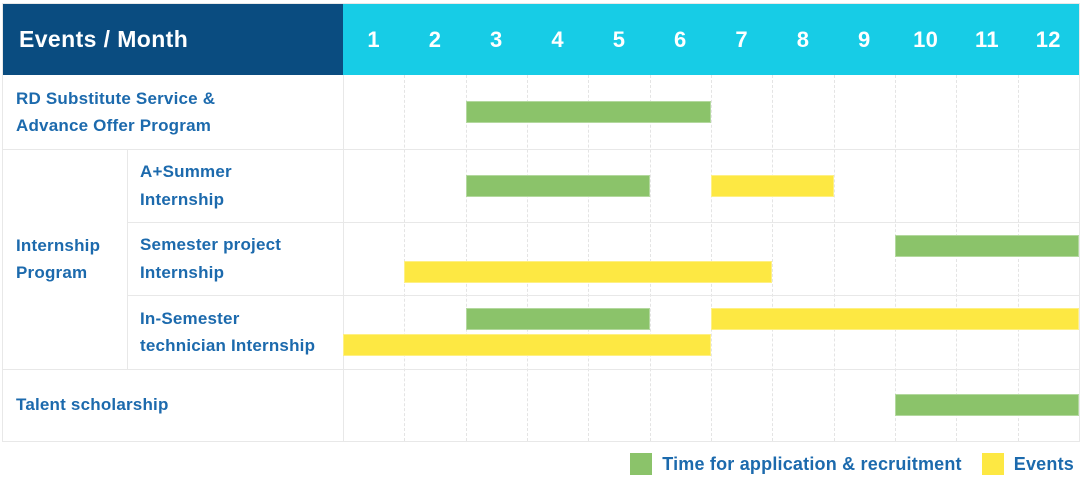 This screenshot has height=494, width=1080. What do you see at coordinates (711, 39) in the screenshot?
I see `month-header-row: 1 2 3 4 5 6 7 8 9 10 11 12` at bounding box center [711, 39].